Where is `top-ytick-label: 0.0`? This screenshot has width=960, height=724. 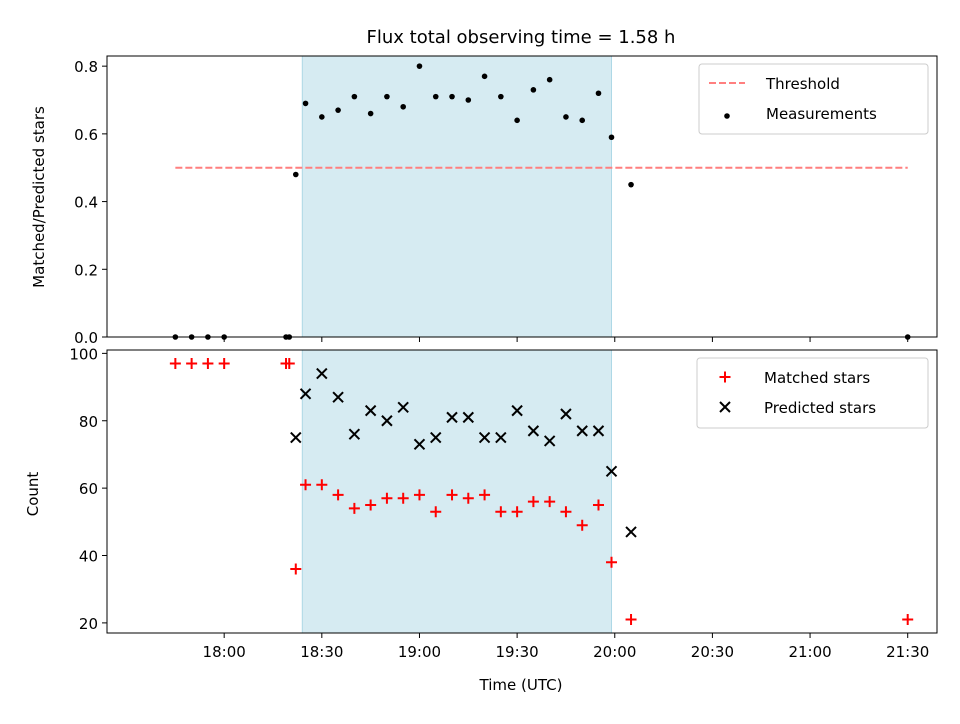
top-ytick-label: 0.0 is located at coordinates (86, 338).